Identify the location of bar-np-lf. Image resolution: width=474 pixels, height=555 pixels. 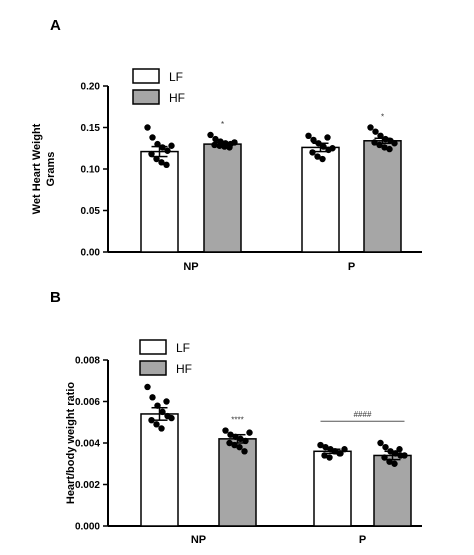
(159, 470).